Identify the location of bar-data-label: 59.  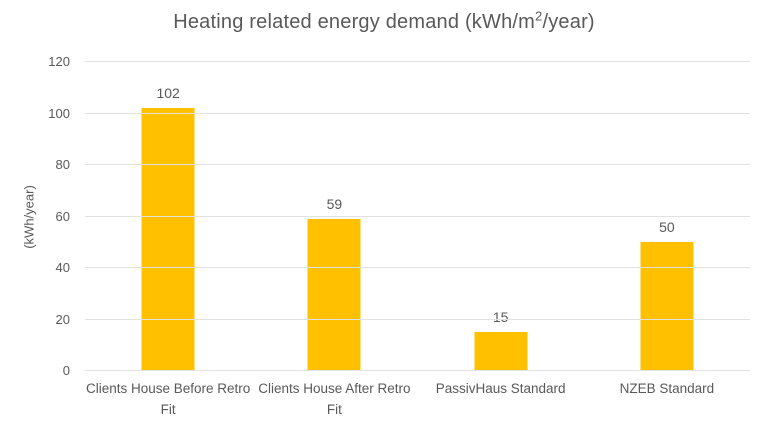
(334, 204).